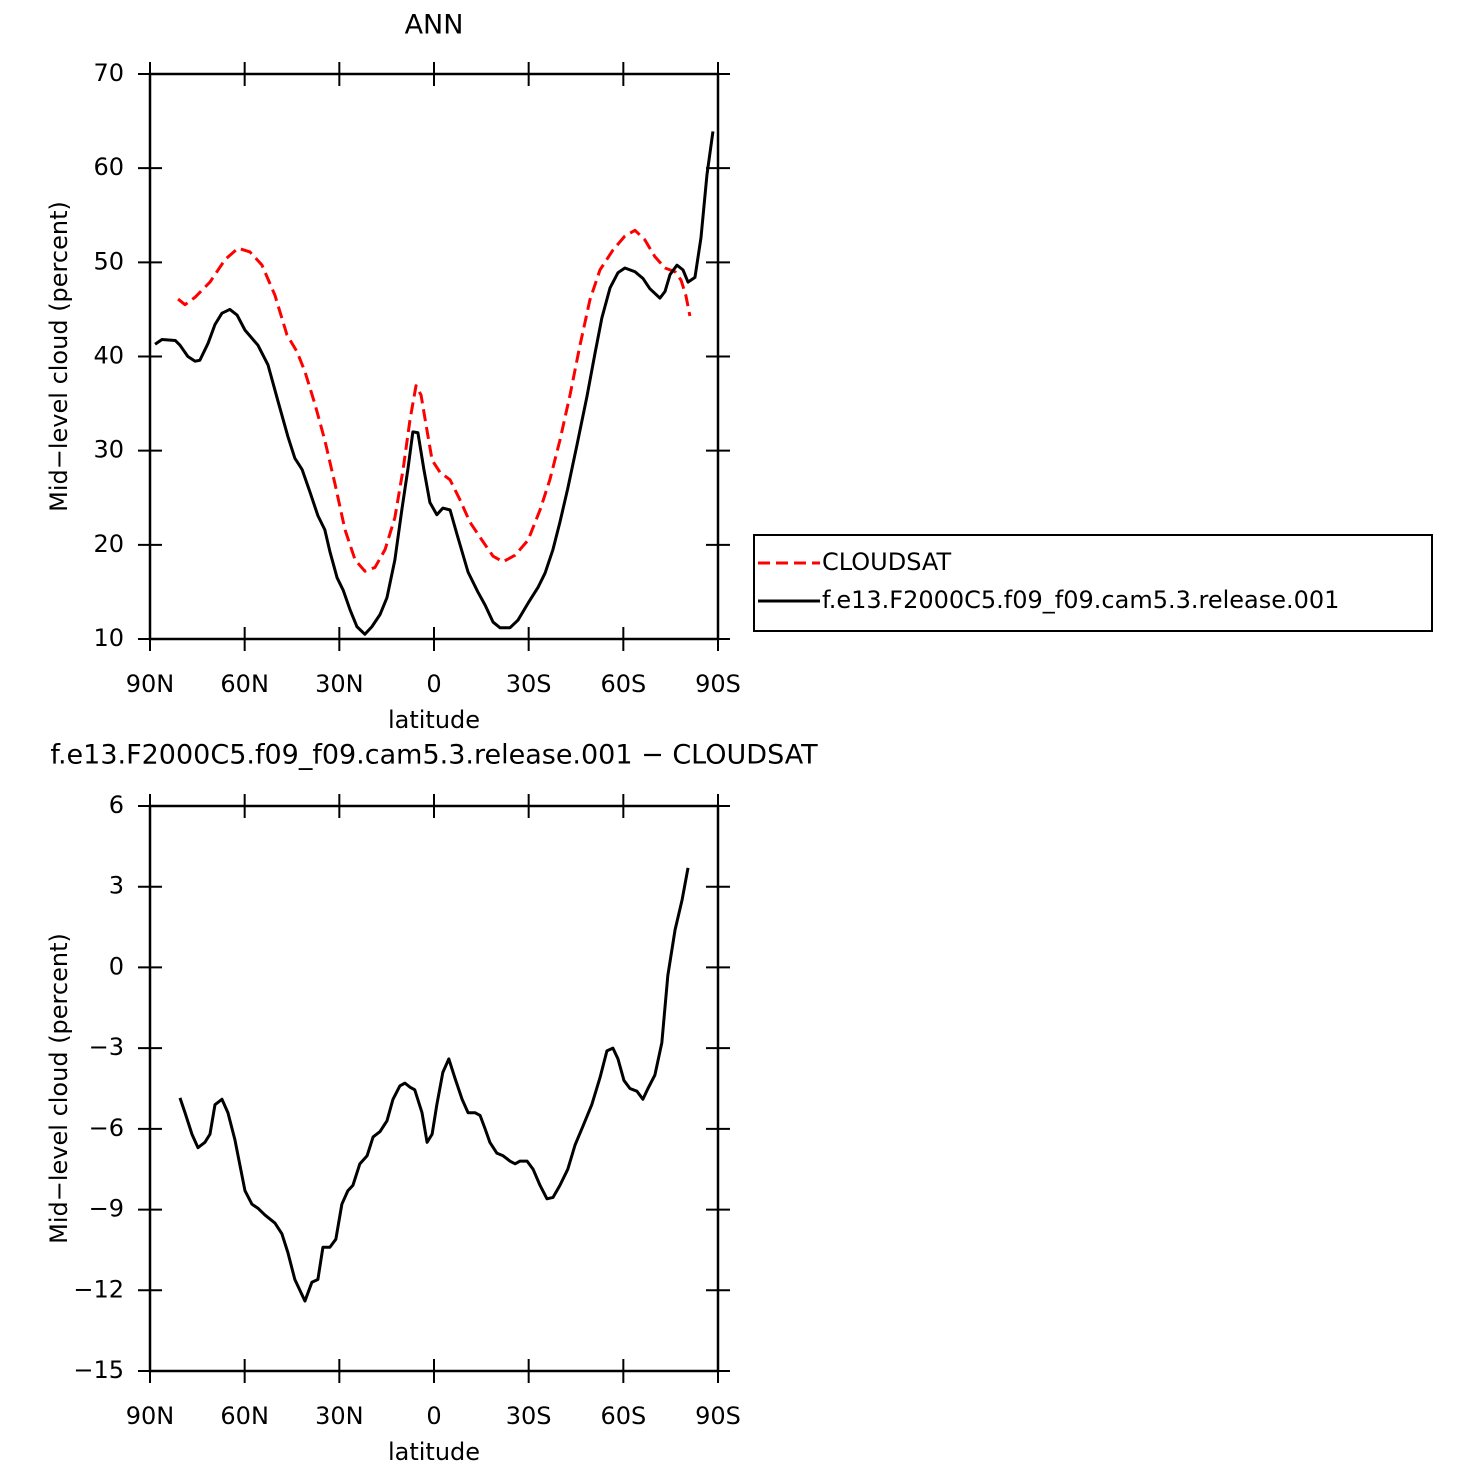 This screenshot has height=1474, width=1477. What do you see at coordinates (434, 25) in the screenshot?
I see `chart-title: ANN` at bounding box center [434, 25].